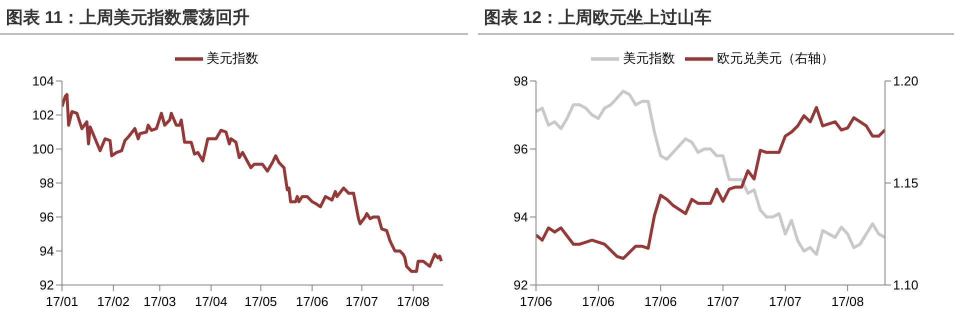  I want to click on x-tick-label: 17/03, so click(159, 302).